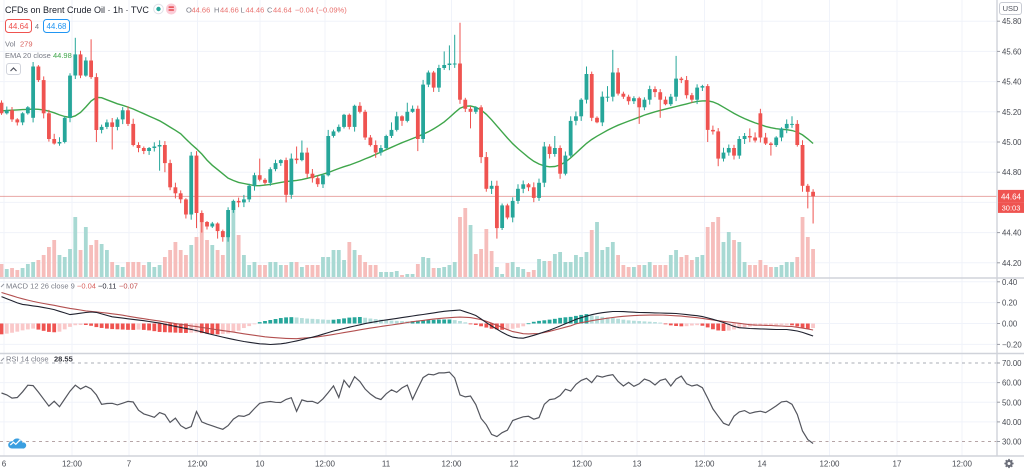 This screenshot has width=1024, height=472. Describe the element at coordinates (1012, 442) in the screenshot. I see `svg-text: 30.00` at that location.